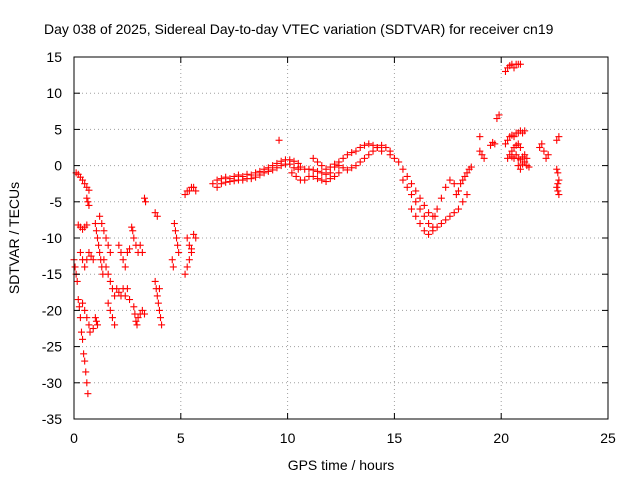 This screenshot has width=640, height=480. I want to click on y-tick-label: 5, so click(58, 129).